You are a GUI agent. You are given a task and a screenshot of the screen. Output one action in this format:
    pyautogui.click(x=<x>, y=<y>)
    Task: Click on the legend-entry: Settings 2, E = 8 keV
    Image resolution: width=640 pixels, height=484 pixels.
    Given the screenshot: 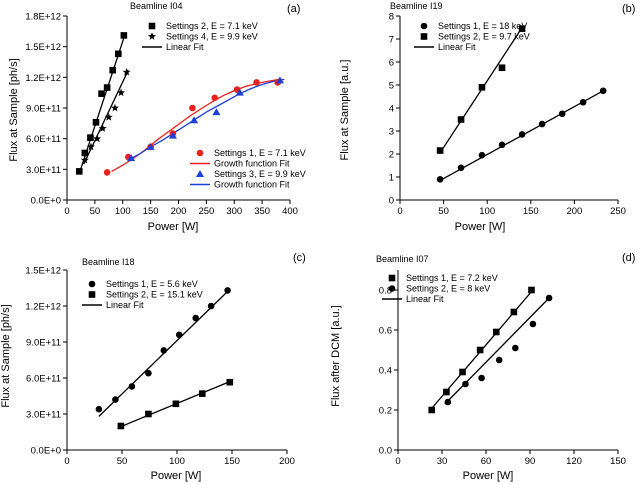 What is the action you would take?
    pyautogui.click(x=448, y=289)
    